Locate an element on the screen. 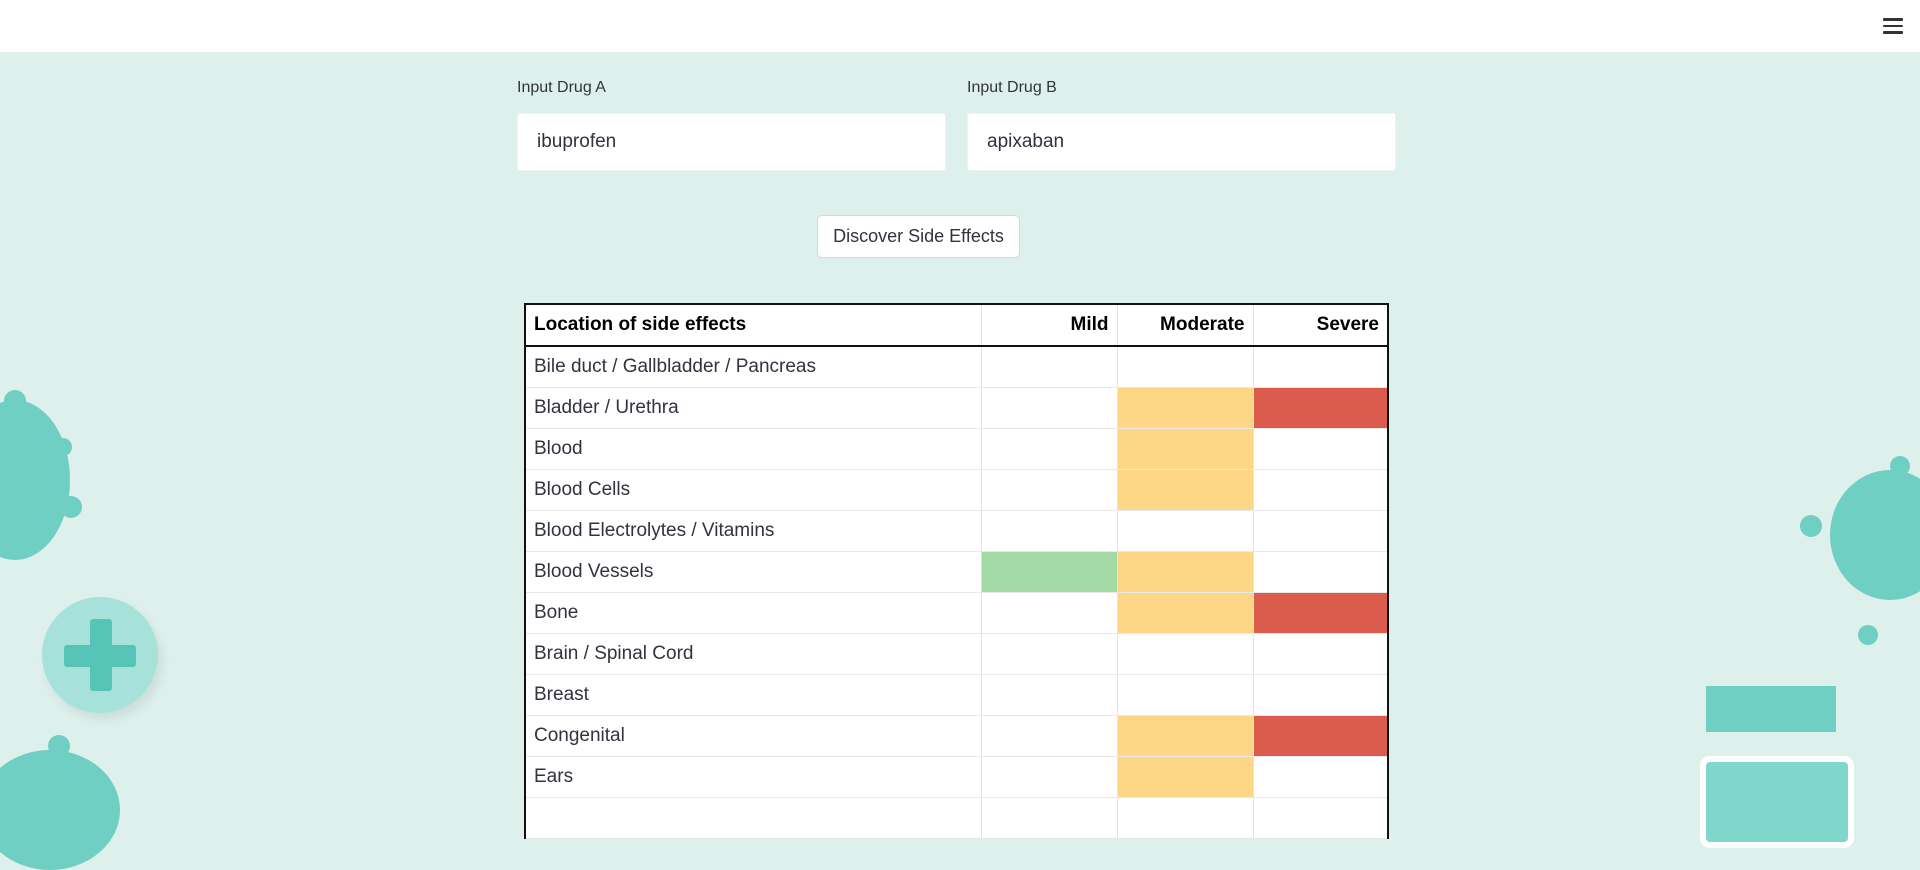 Image resolution: width=1920 pixels, height=870 pixels. header-mild: Mild is located at coordinates (1048, 326).